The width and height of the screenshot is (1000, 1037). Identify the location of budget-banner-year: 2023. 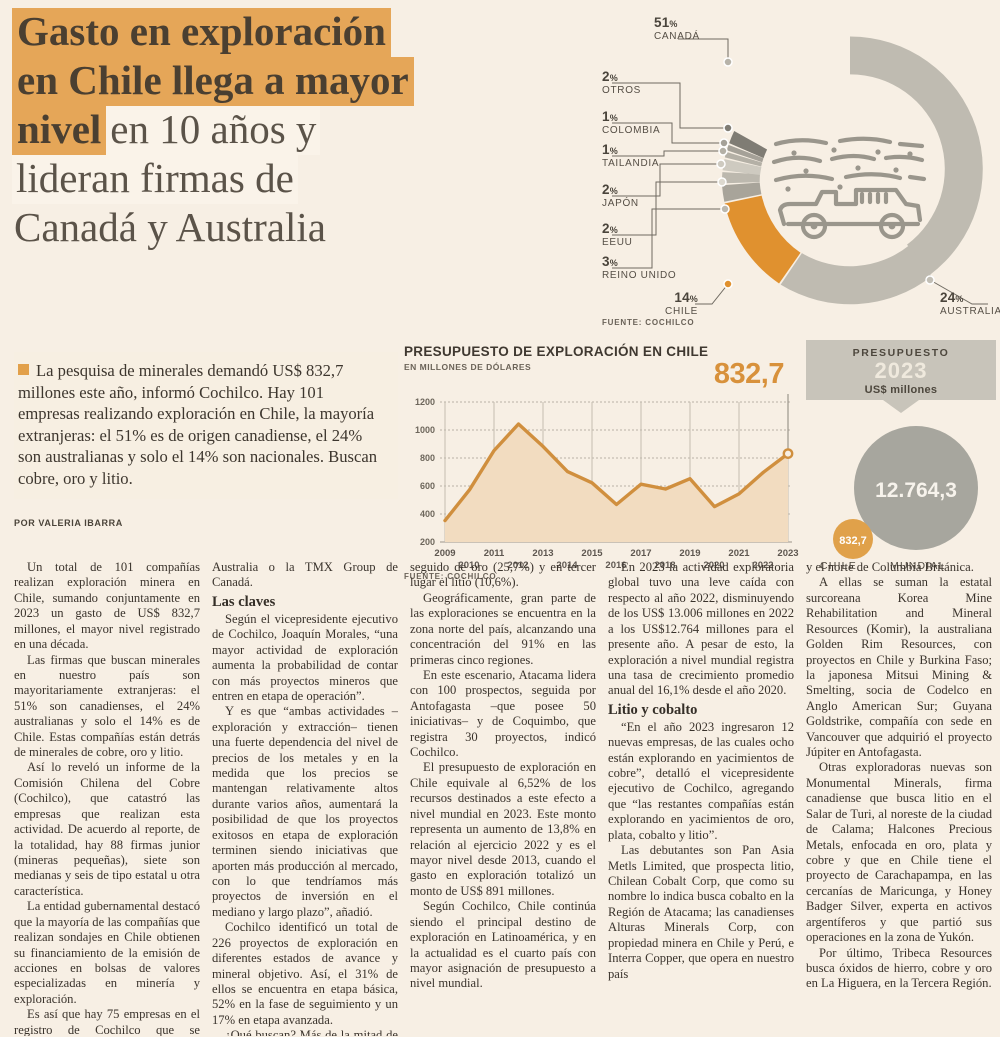
(901, 370).